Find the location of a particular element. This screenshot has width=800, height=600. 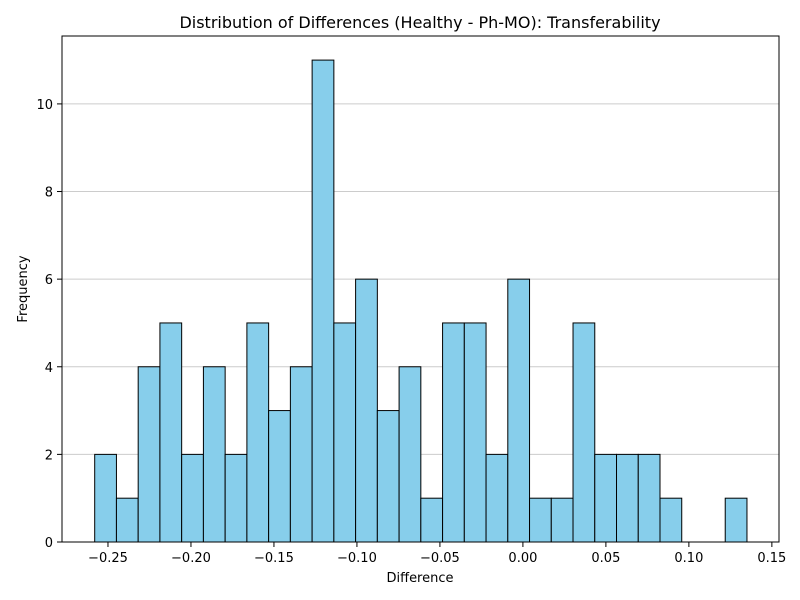

y-axis-label: Frequency is located at coordinates (23, 288).